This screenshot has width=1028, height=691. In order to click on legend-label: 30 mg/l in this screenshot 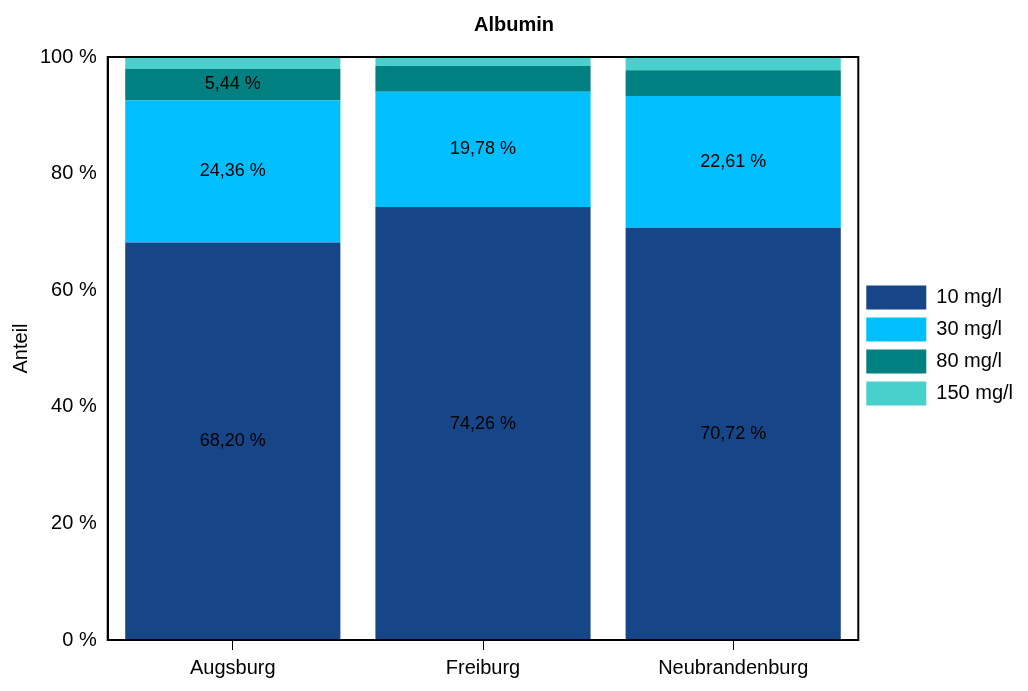, I will do `click(969, 328)`.